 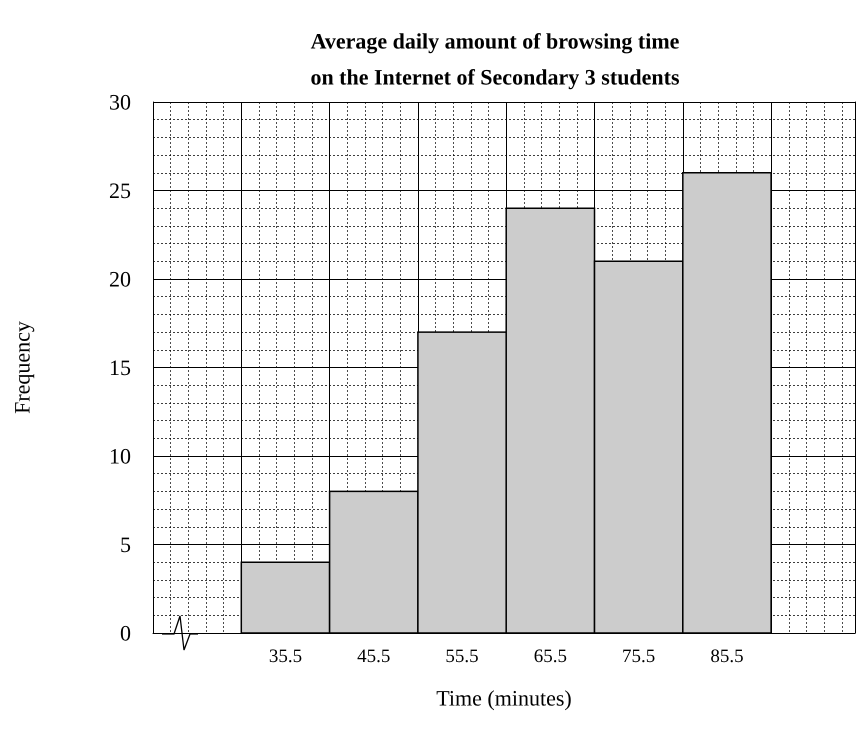 I want to click on x-tick-label: 35.5, so click(x=285, y=656).